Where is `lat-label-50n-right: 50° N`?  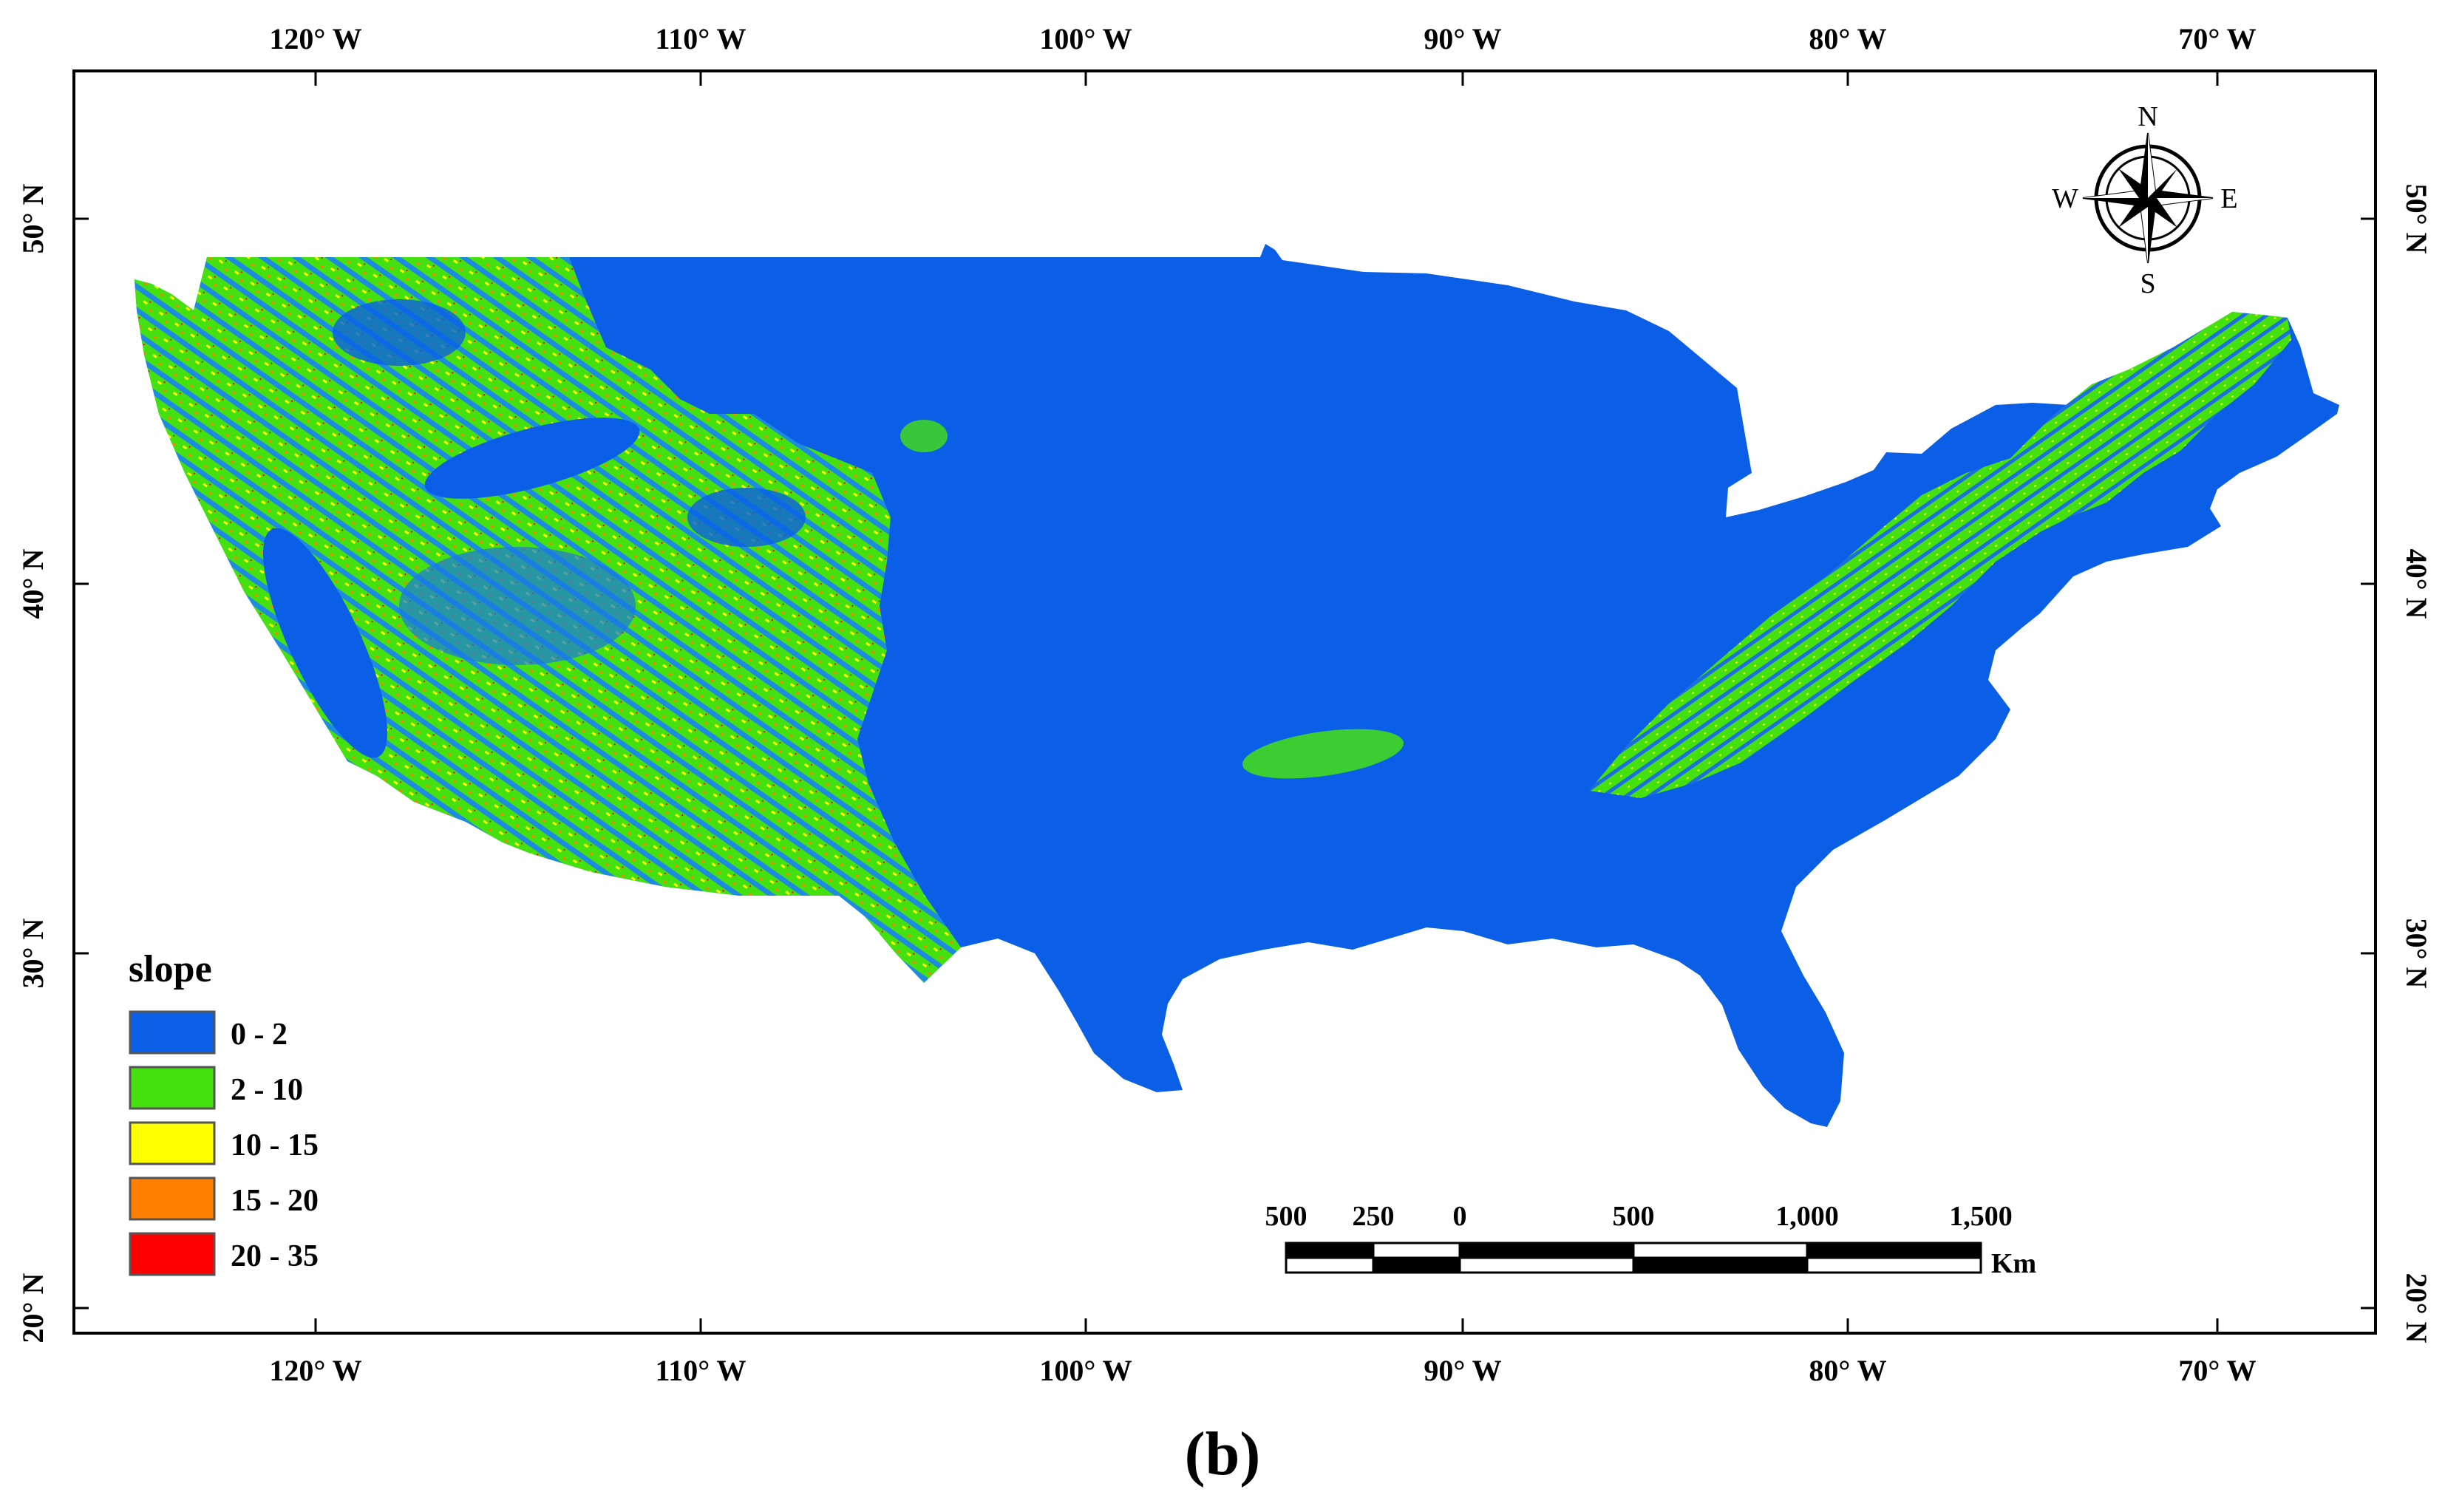 lat-label-50n-right: 50° N is located at coordinates (2417, 219).